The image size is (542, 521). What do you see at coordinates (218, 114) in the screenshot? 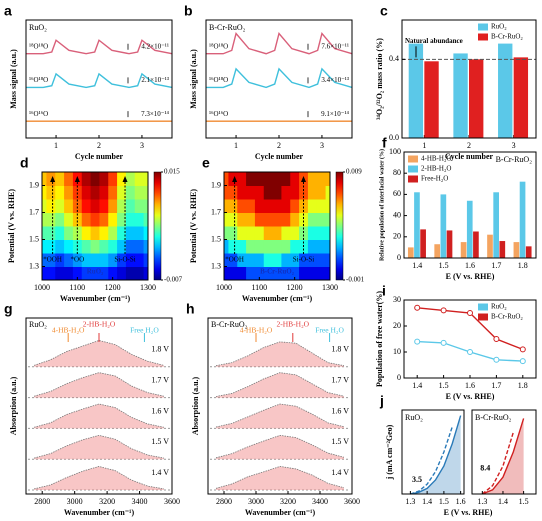
I see `series-label: ¹⁶O¹⁶O` at bounding box center [218, 114].